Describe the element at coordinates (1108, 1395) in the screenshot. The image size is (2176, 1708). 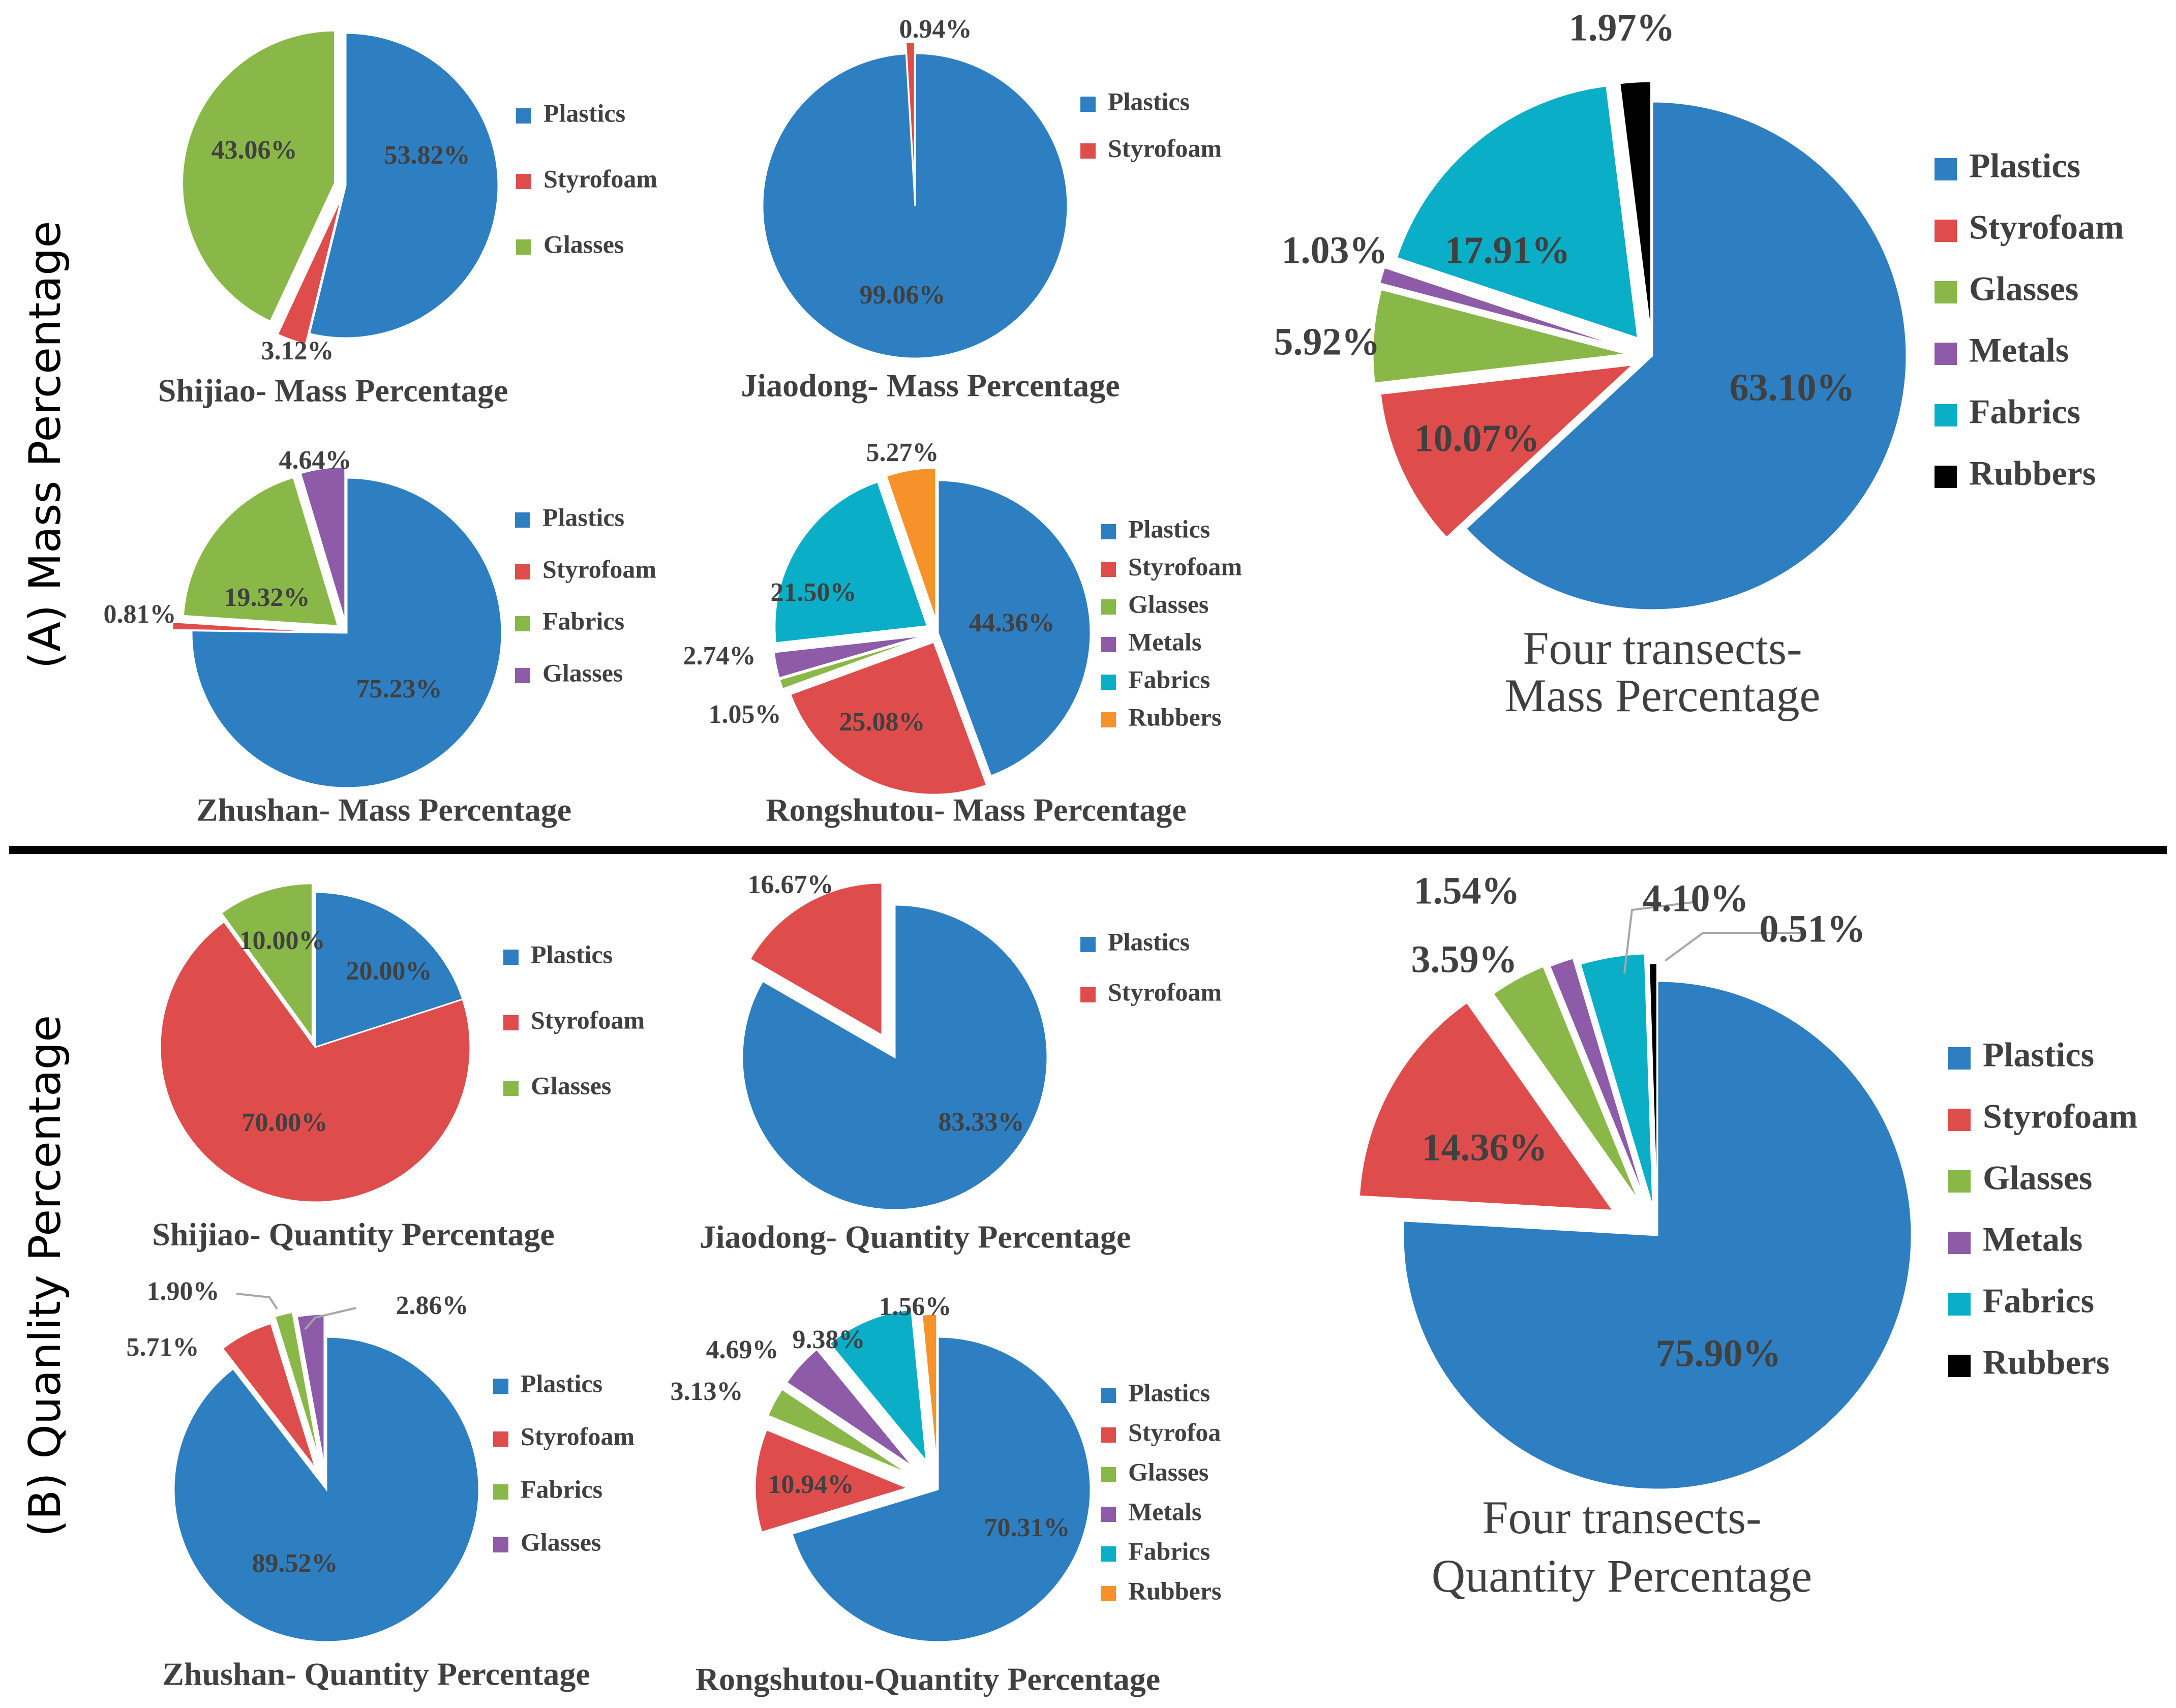
I see `rongshutou-quantity-legend-swatch-plastics` at that location.